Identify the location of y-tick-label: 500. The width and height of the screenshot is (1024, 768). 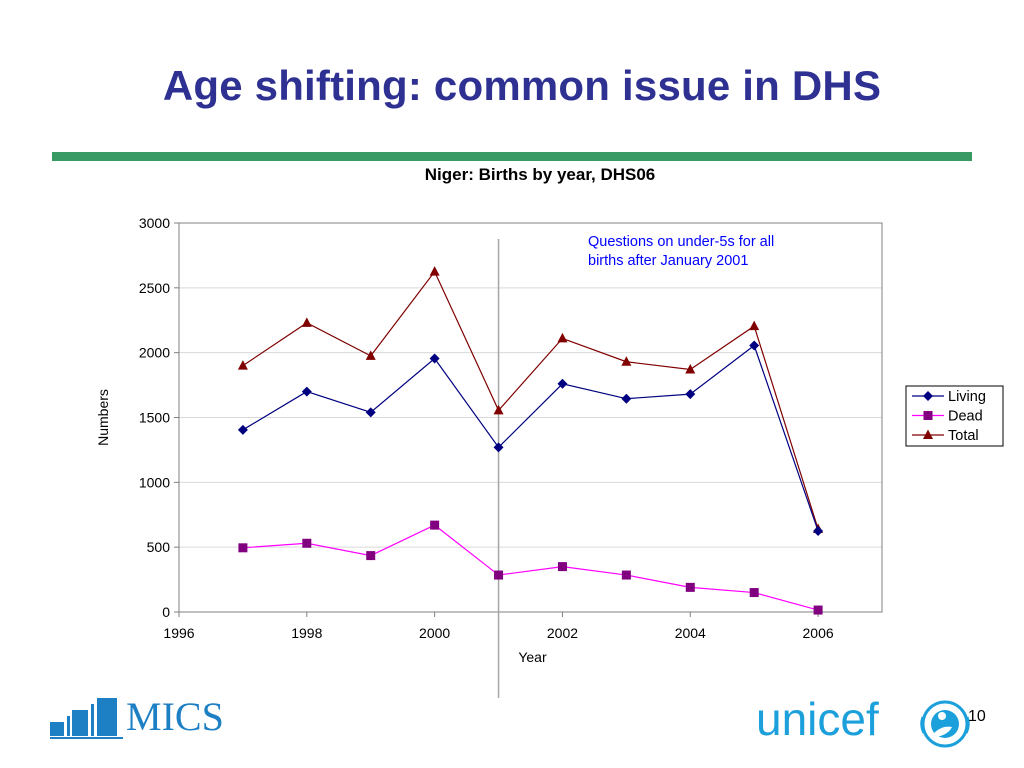
(159, 547).